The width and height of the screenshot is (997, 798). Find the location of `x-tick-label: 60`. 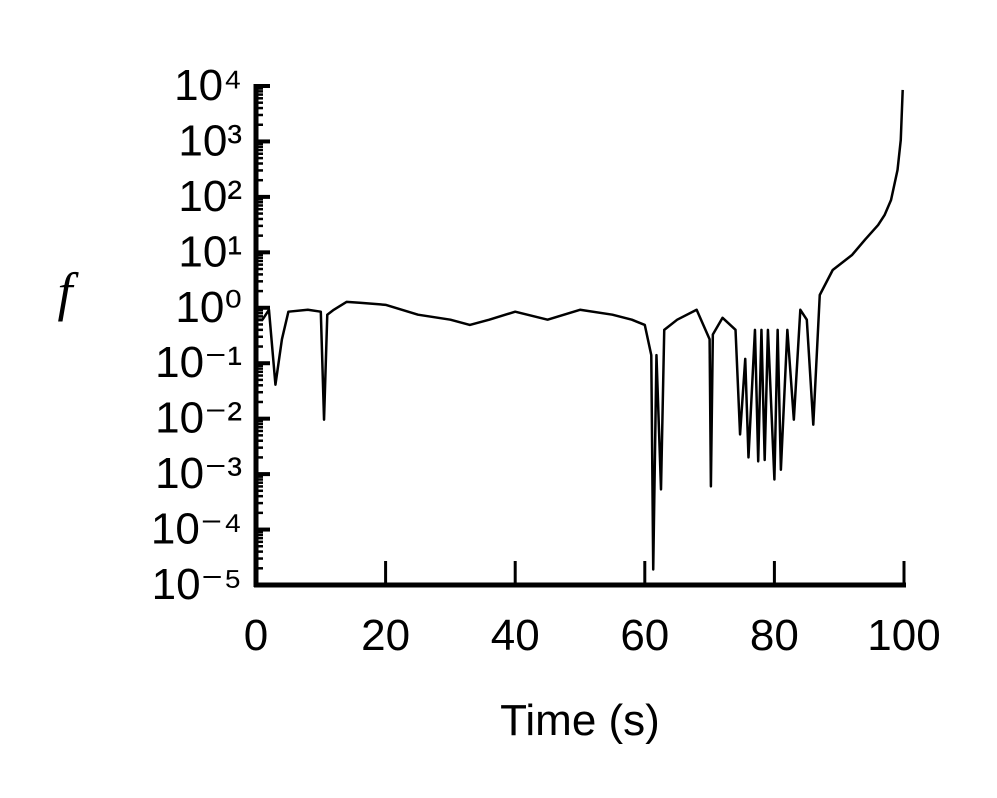

x-tick-label: 60 is located at coordinates (644, 635).